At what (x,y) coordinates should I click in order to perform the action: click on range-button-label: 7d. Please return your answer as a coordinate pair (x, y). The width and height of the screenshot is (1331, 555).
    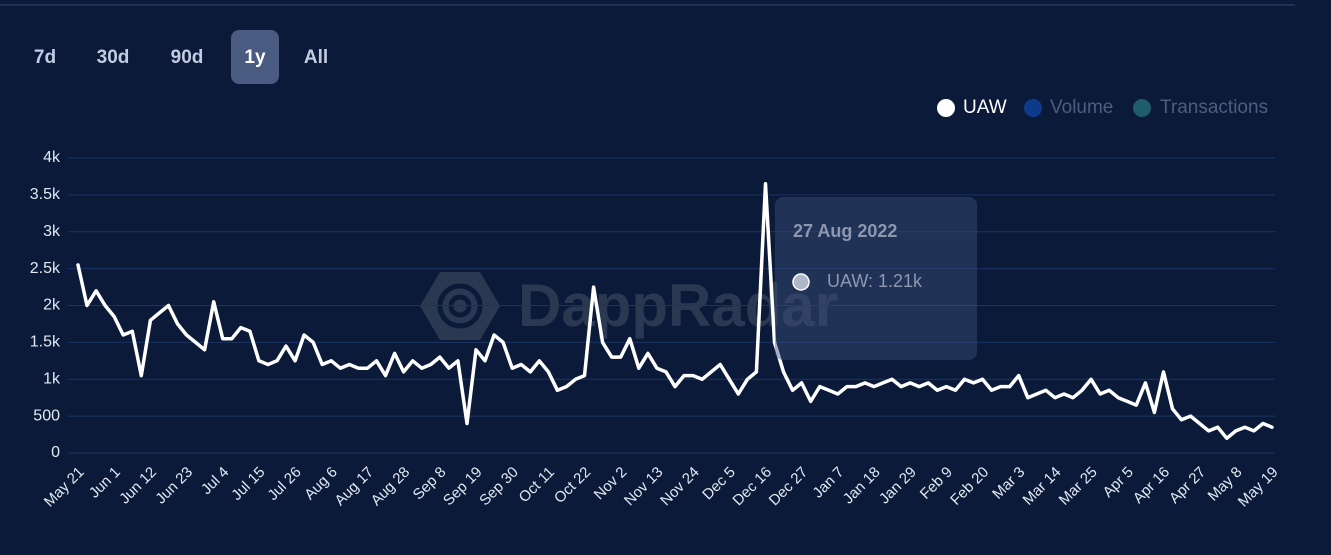
    Looking at the image, I should click on (45, 57).